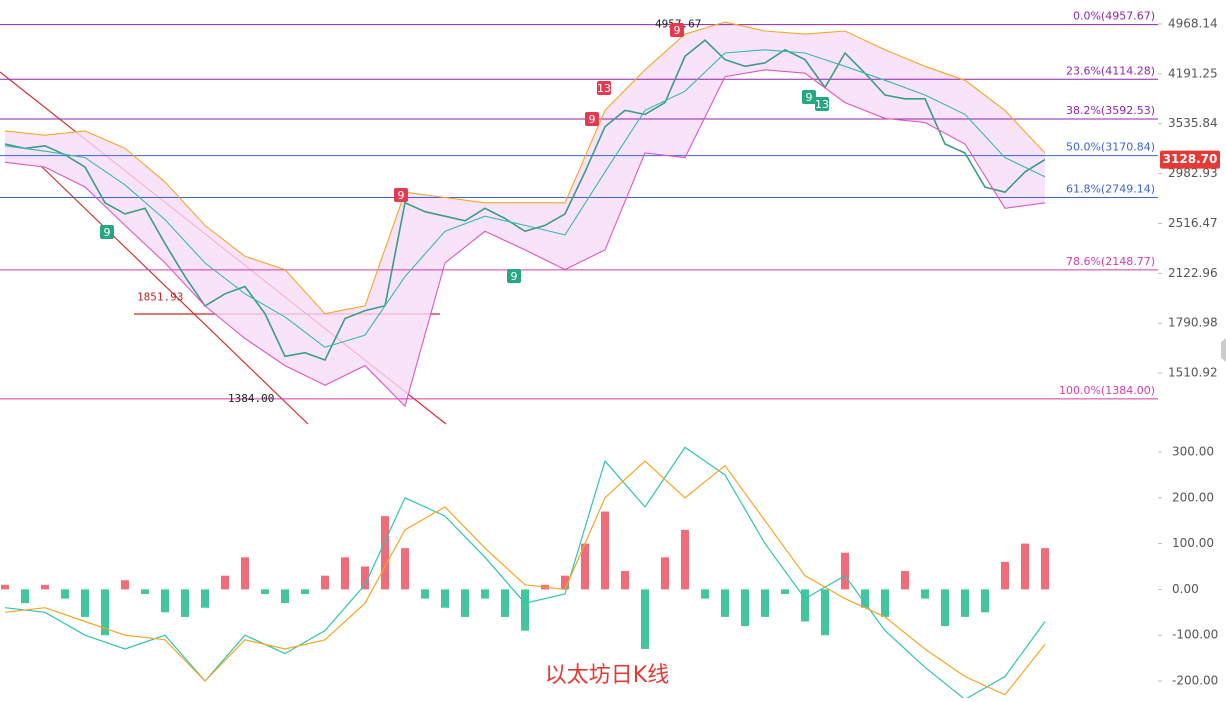 This screenshot has width=1226, height=702. What do you see at coordinates (1223, 350) in the screenshot?
I see `side-tab` at bounding box center [1223, 350].